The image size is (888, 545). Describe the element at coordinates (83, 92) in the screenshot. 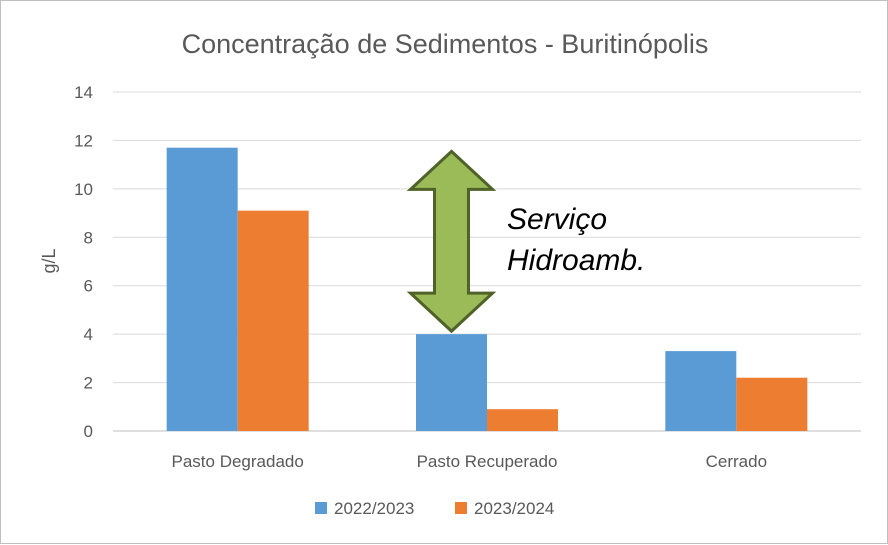

I see `y-tick-label: 14` at that location.